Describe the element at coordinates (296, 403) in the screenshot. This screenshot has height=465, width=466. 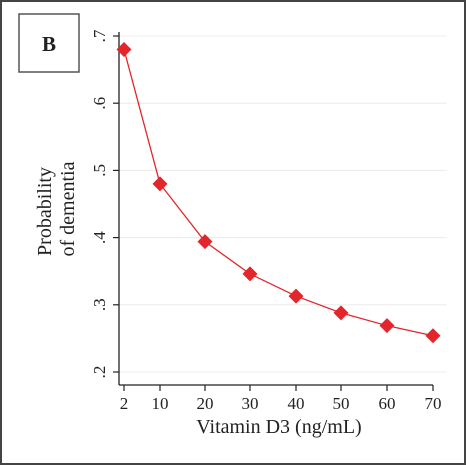
I see `x-tick-label: 40` at that location.